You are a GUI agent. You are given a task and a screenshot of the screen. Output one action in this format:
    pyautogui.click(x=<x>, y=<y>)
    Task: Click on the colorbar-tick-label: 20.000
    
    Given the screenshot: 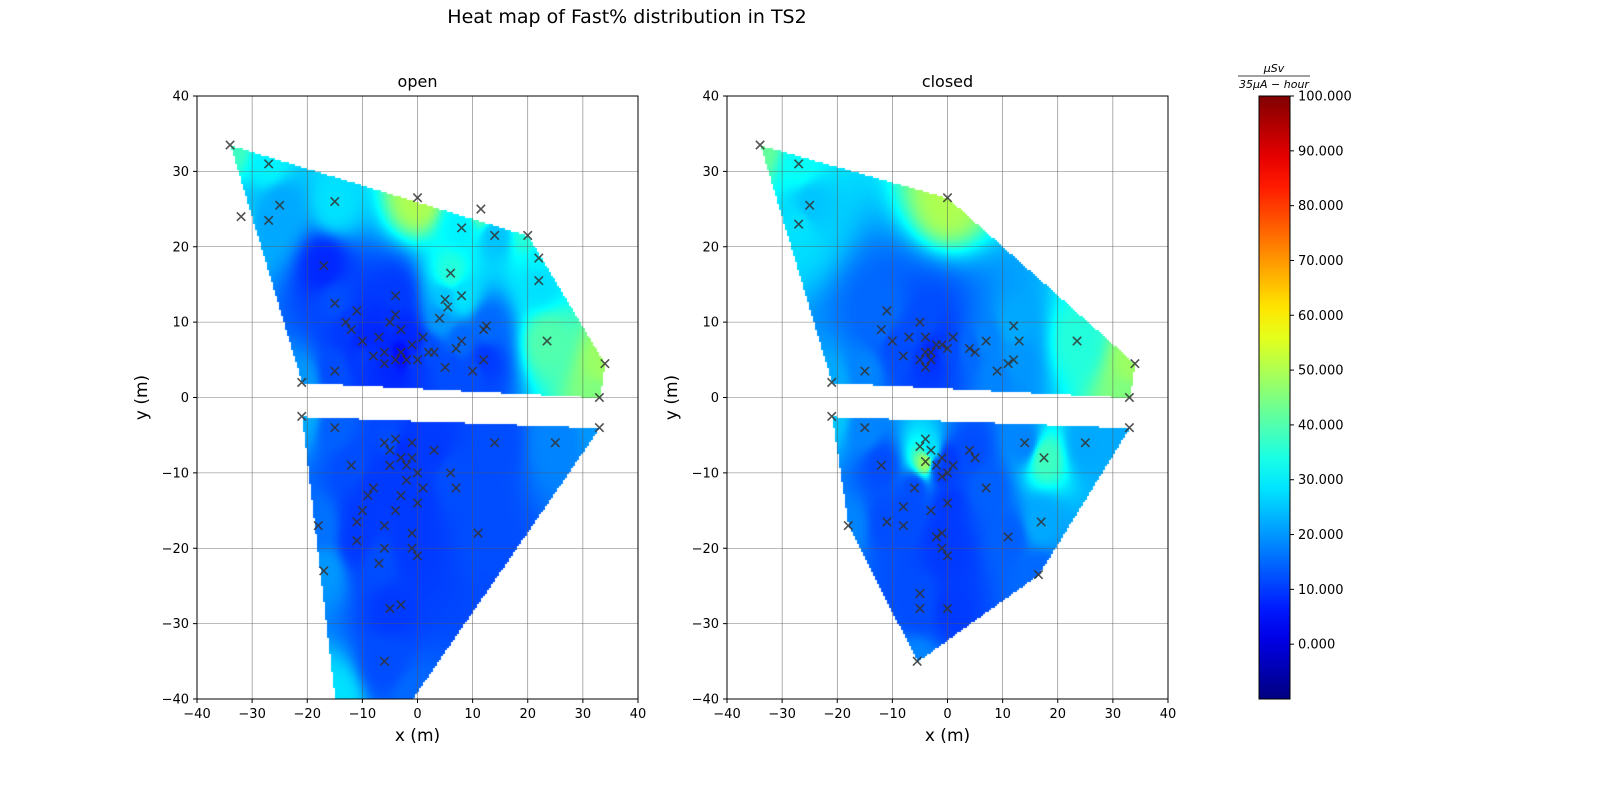 What is the action you would take?
    pyautogui.click(x=1321, y=535)
    